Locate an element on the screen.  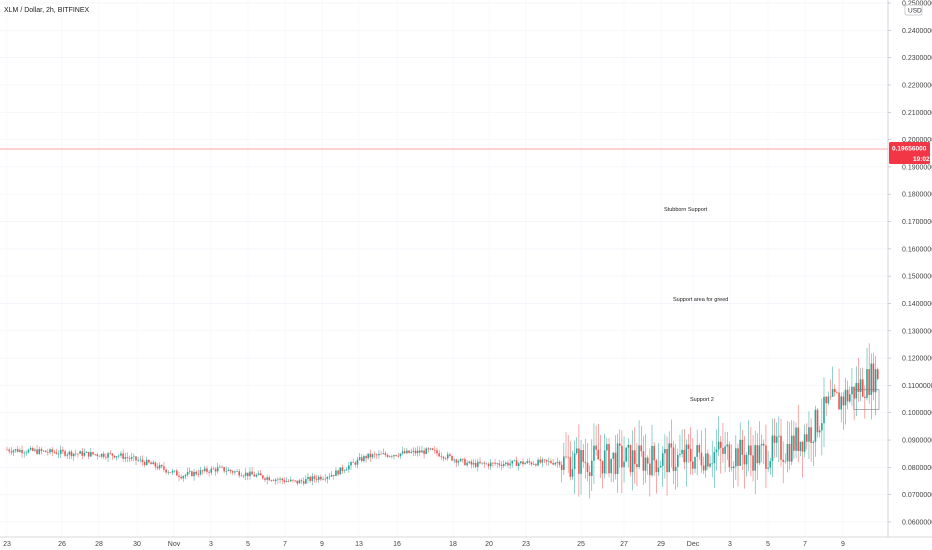
y-tick-label: 0.14000000 is located at coordinates (917, 304).